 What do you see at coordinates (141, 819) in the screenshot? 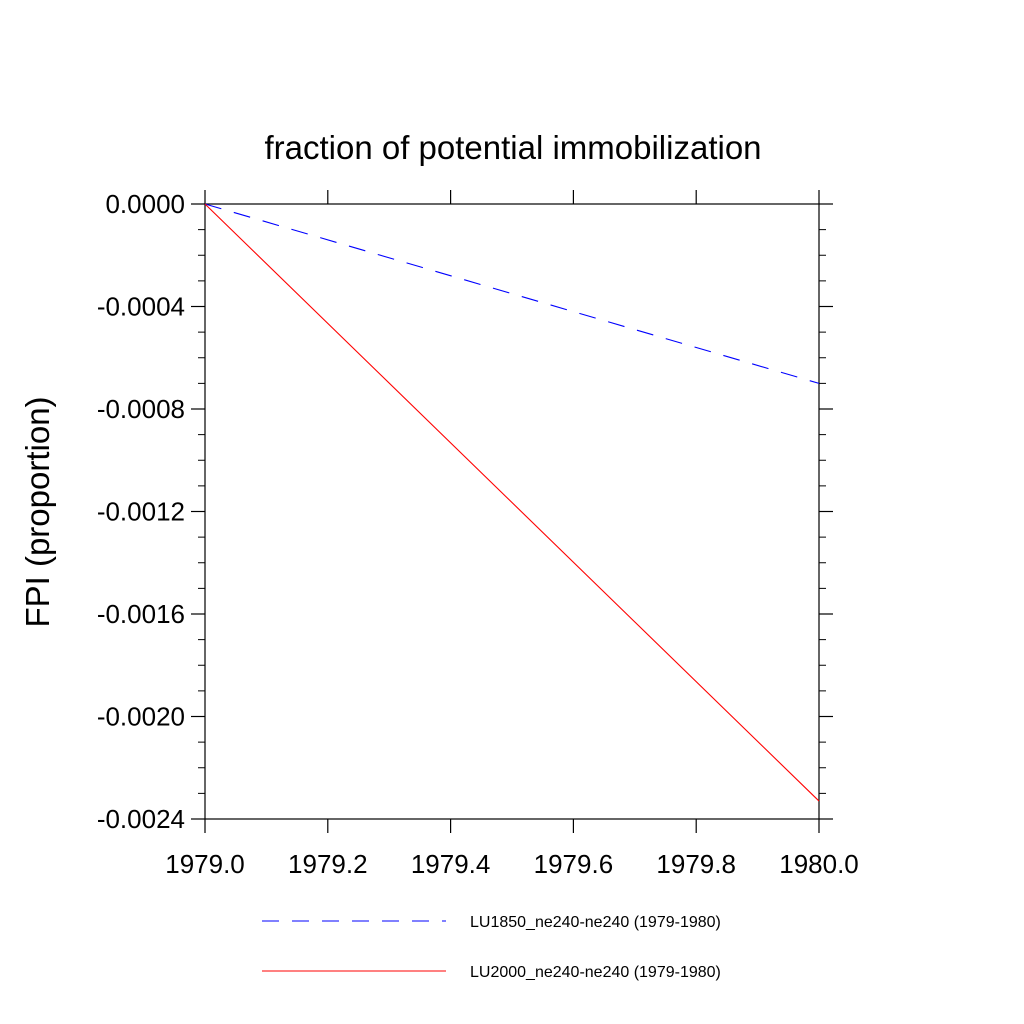
I see `y-tick-label: -0.0024` at bounding box center [141, 819].